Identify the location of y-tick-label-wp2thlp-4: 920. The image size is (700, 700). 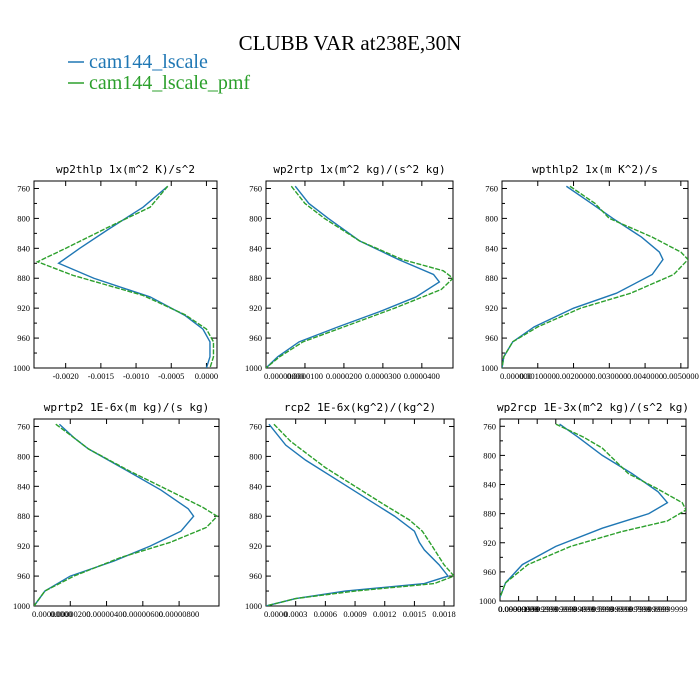
(23, 308).